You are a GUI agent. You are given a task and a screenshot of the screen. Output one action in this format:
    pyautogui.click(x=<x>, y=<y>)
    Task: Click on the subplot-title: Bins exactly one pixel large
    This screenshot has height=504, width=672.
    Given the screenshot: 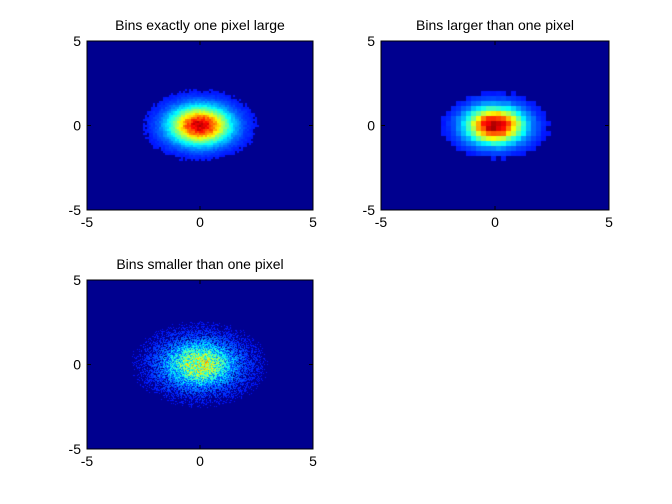 What is the action you would take?
    pyautogui.click(x=200, y=25)
    